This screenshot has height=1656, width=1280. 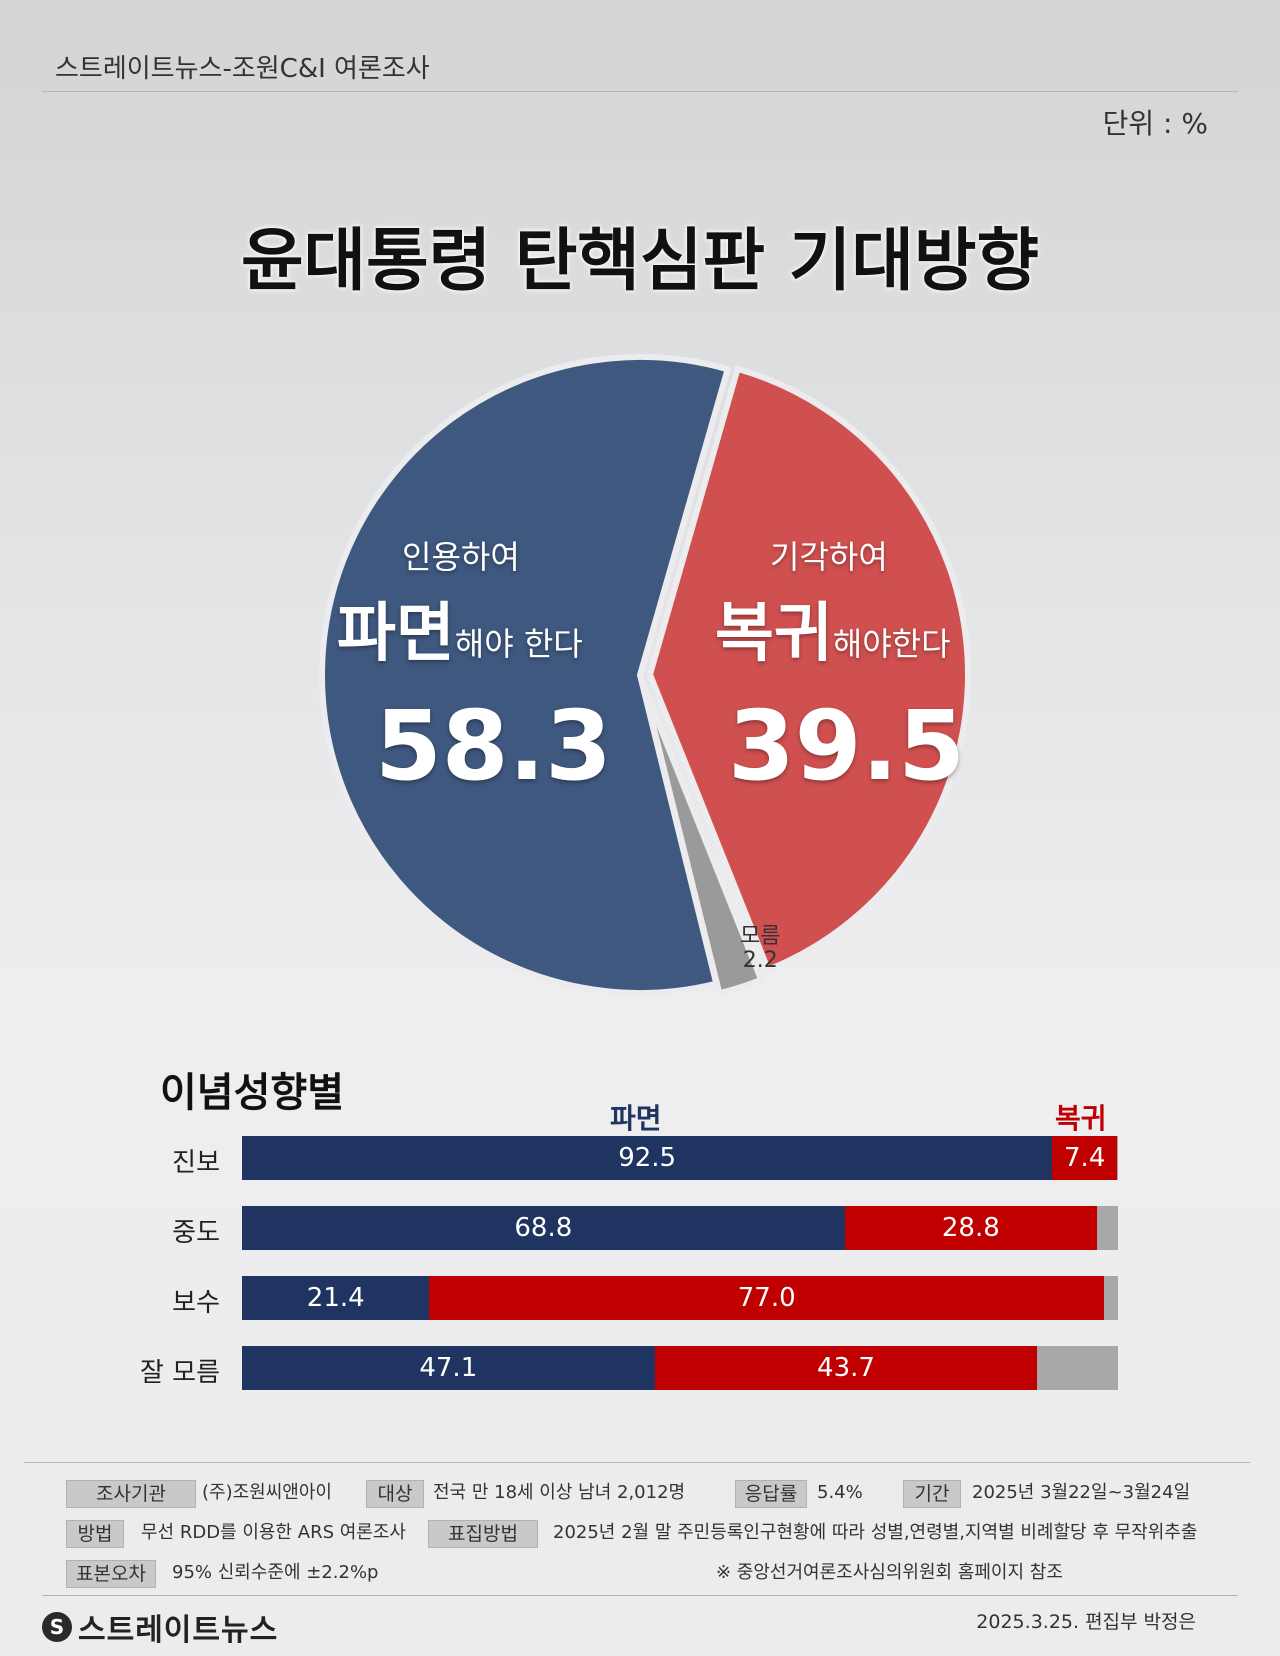 I want to click on pie-label-right-big: 복귀, so click(x=774, y=634).